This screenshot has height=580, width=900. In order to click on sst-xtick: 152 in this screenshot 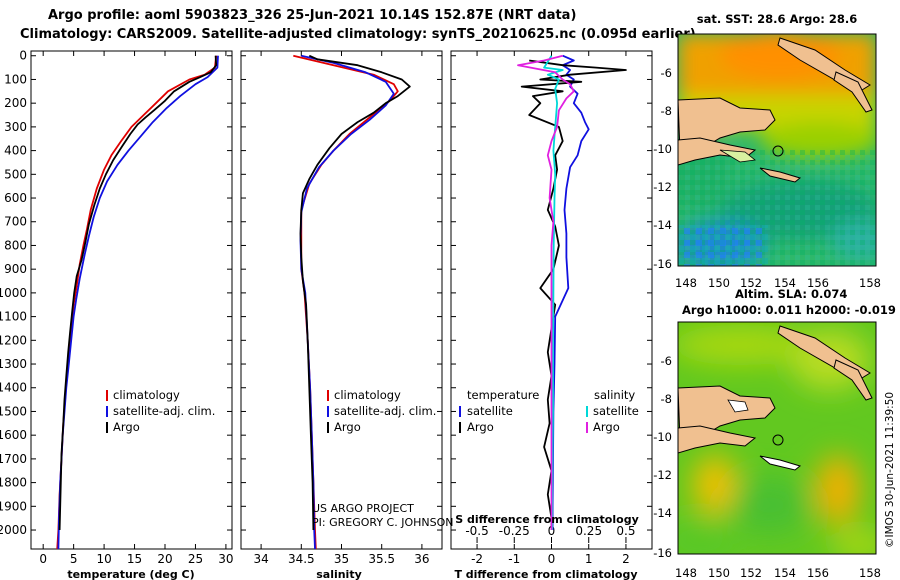, I will do `click(751, 283)`.